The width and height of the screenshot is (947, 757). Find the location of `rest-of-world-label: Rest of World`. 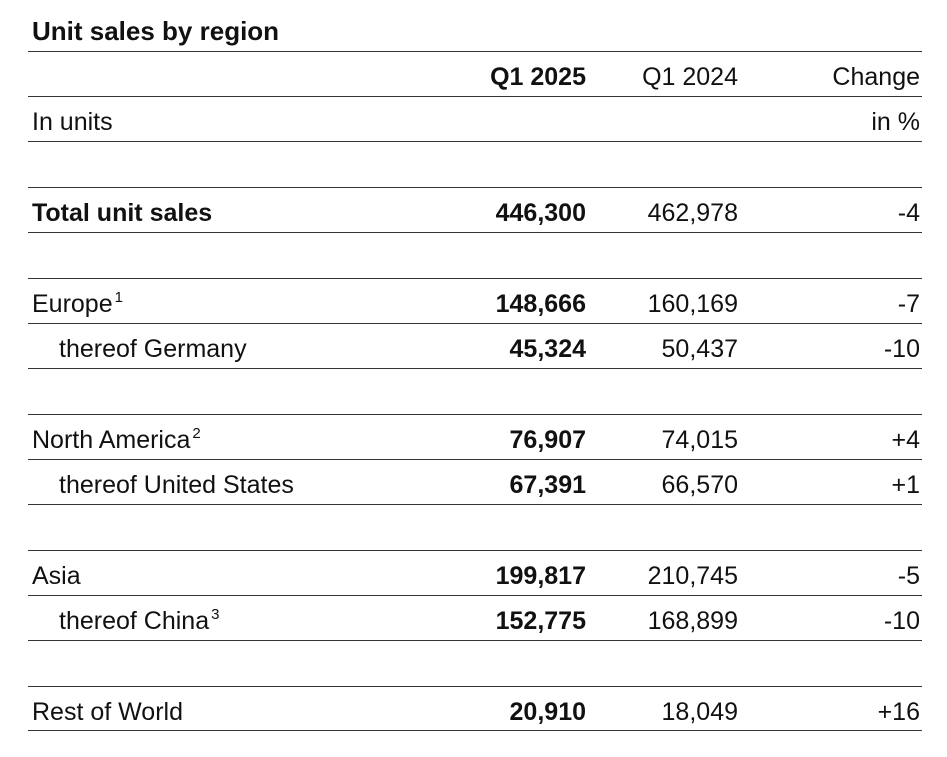

rest-of-world-label: Rest of World is located at coordinates (107, 712).